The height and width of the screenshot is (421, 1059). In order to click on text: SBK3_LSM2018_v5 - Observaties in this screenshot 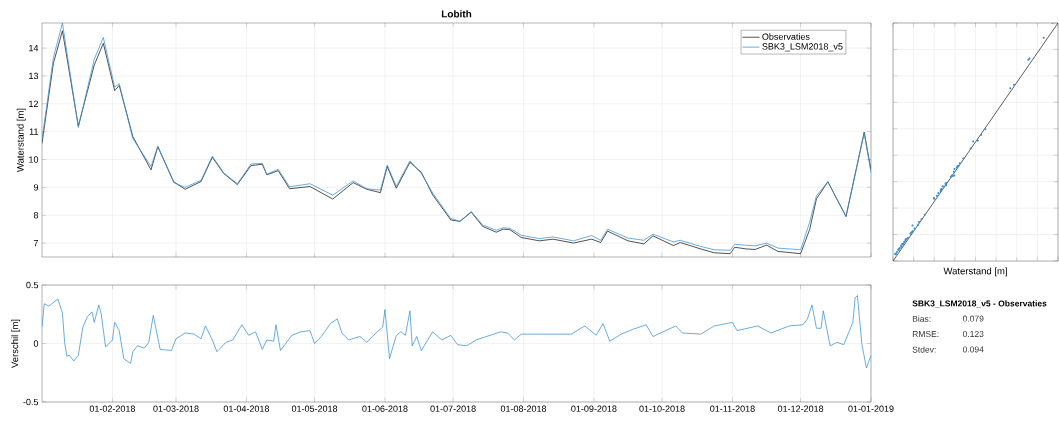, I will do `click(979, 304)`.